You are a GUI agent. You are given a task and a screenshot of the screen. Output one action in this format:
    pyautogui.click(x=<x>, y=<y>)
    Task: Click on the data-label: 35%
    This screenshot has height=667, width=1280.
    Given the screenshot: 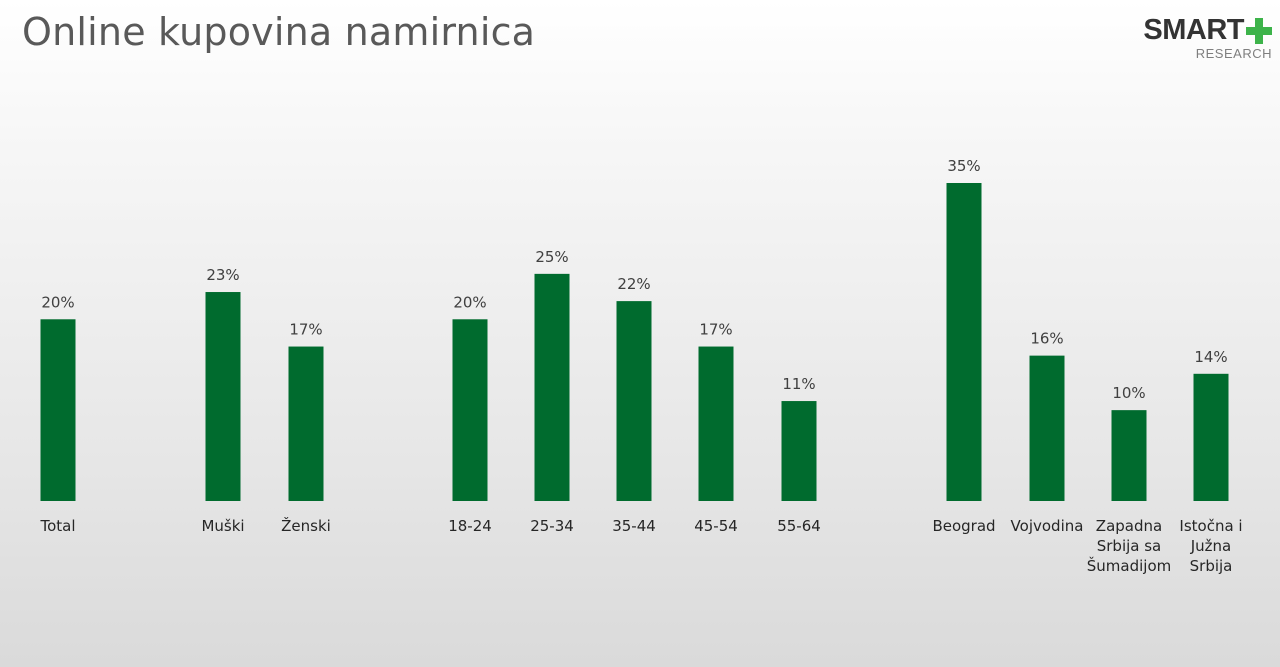 What is the action you would take?
    pyautogui.click(x=963, y=166)
    